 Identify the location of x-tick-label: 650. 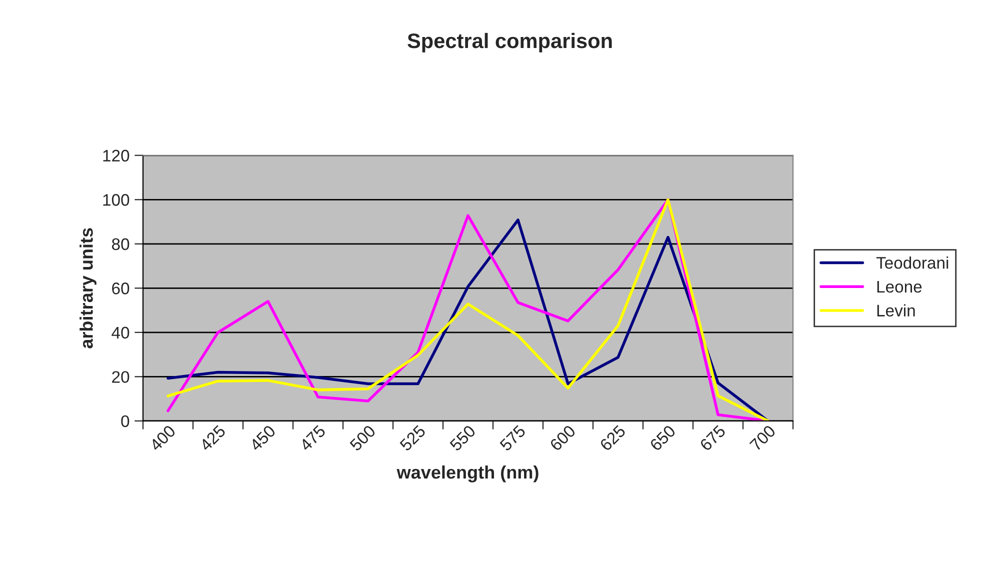
(662, 438).